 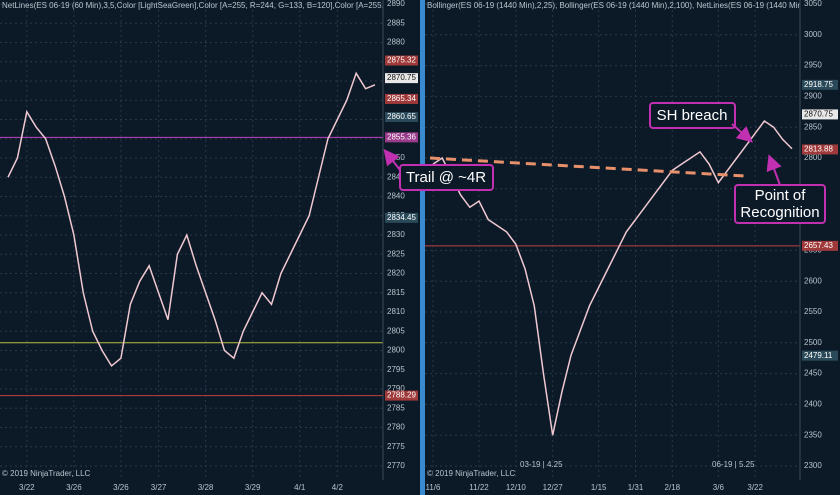 What do you see at coordinates (396, 446) in the screenshot?
I see `y-tick-label: 2775` at bounding box center [396, 446].